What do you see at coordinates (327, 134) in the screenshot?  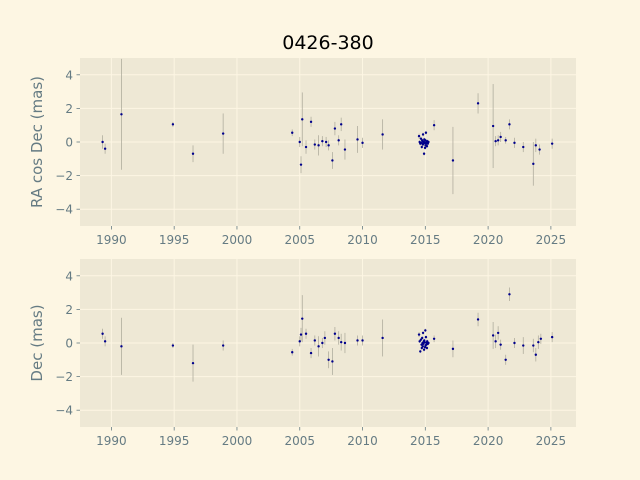 I see `points-ra` at bounding box center [327, 134].